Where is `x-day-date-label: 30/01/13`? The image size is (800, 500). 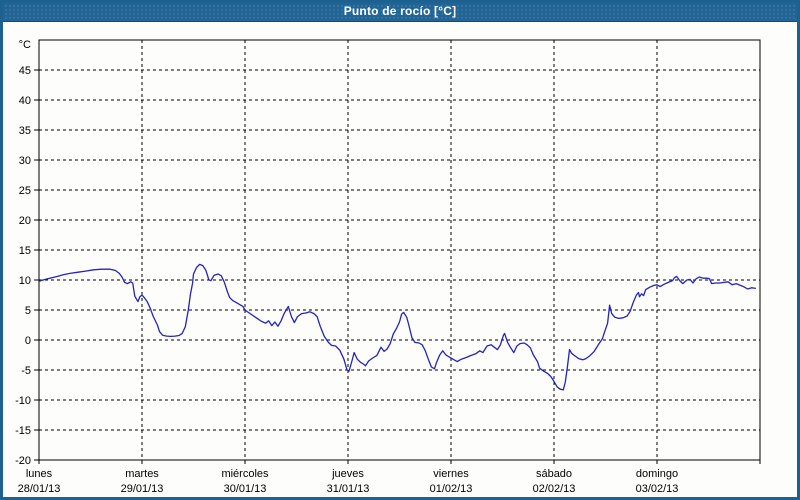 x-day-date-label: 30/01/13 is located at coordinates (245, 489).